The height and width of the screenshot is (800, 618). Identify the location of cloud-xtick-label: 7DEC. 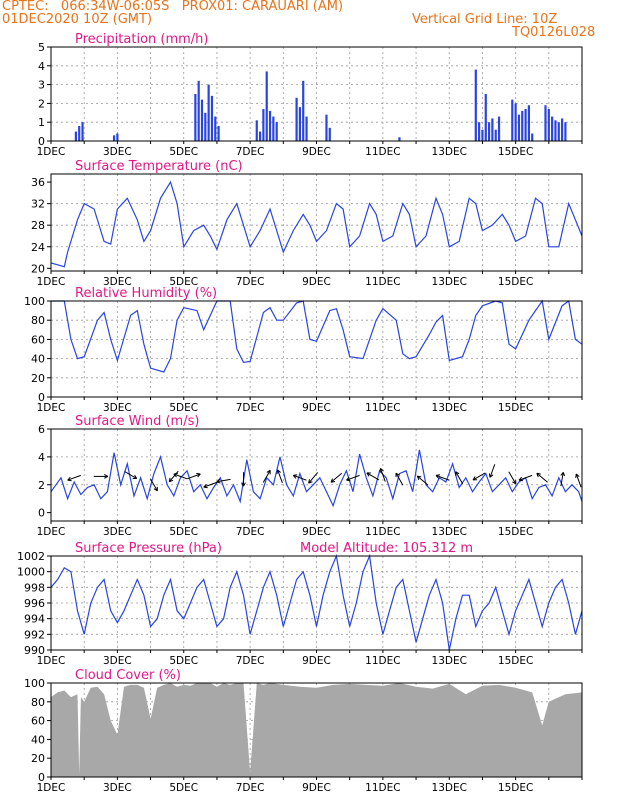
(250, 788).